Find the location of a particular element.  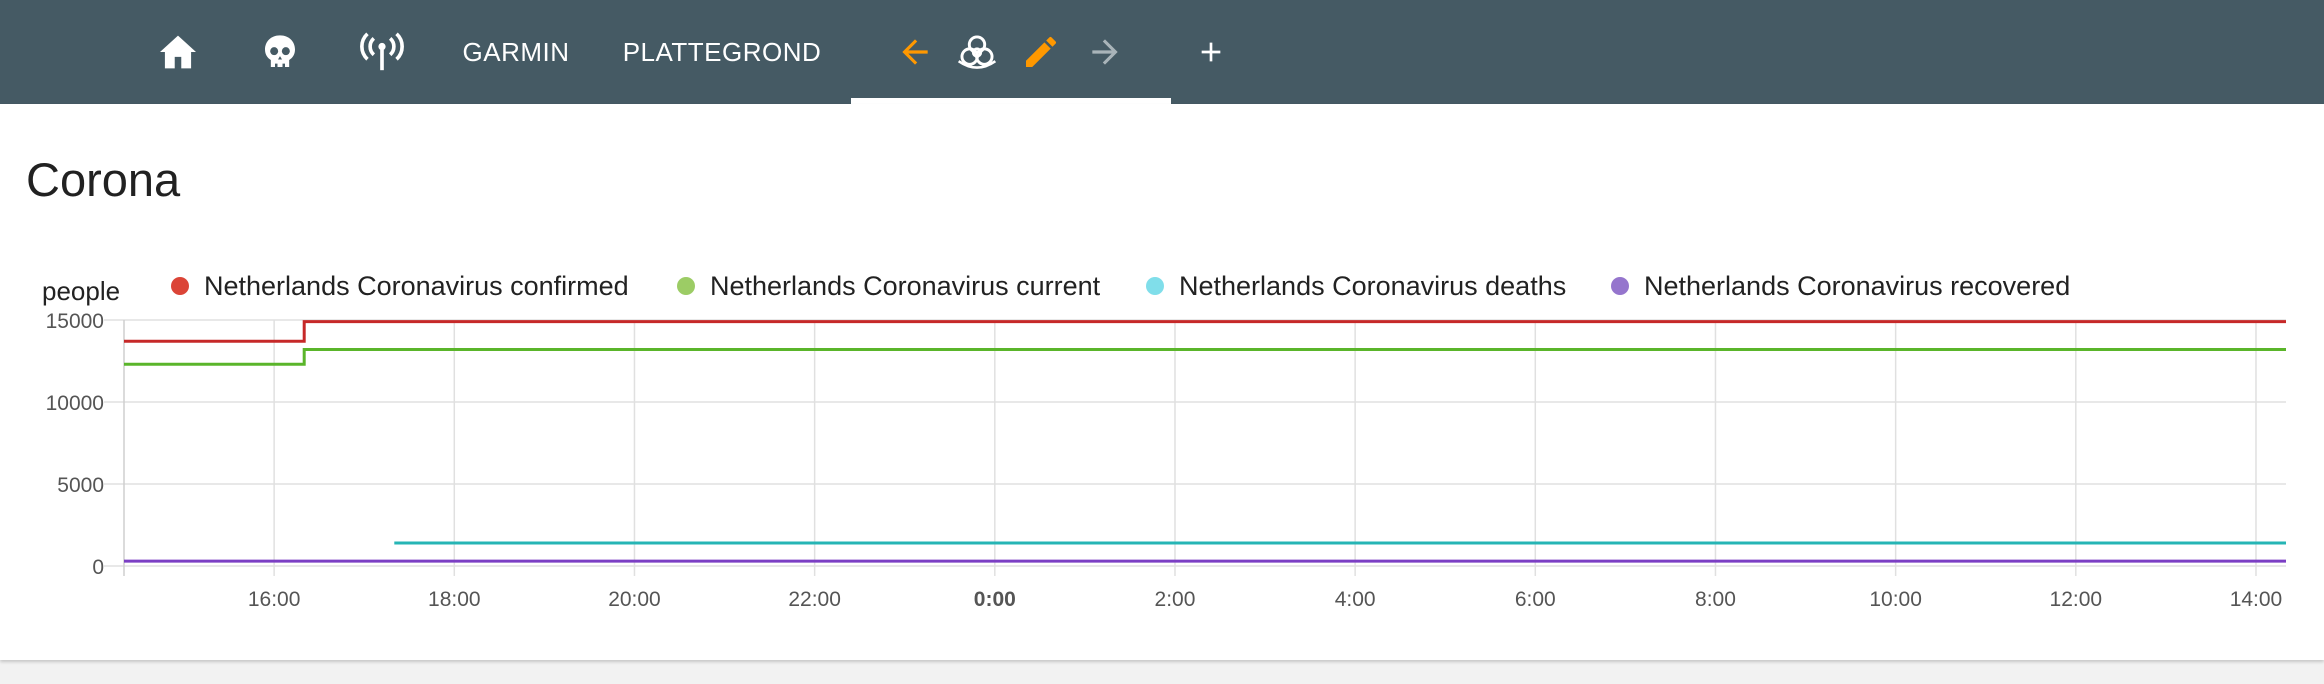

y-axis-label: people is located at coordinates (81, 291).